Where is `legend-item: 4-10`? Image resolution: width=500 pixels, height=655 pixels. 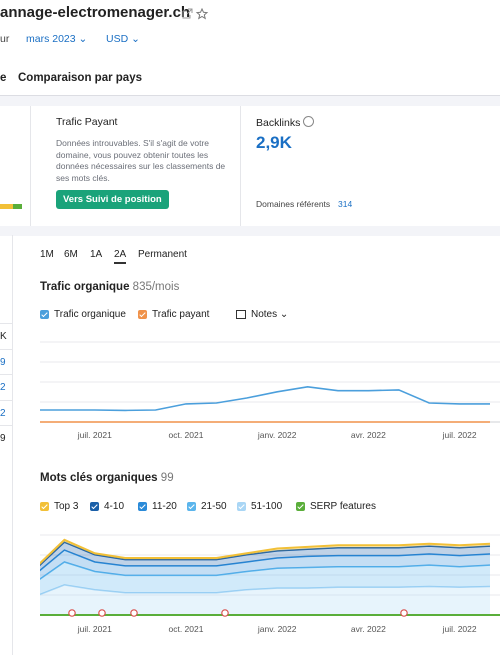
legend-item: 4-10 is located at coordinates (107, 506).